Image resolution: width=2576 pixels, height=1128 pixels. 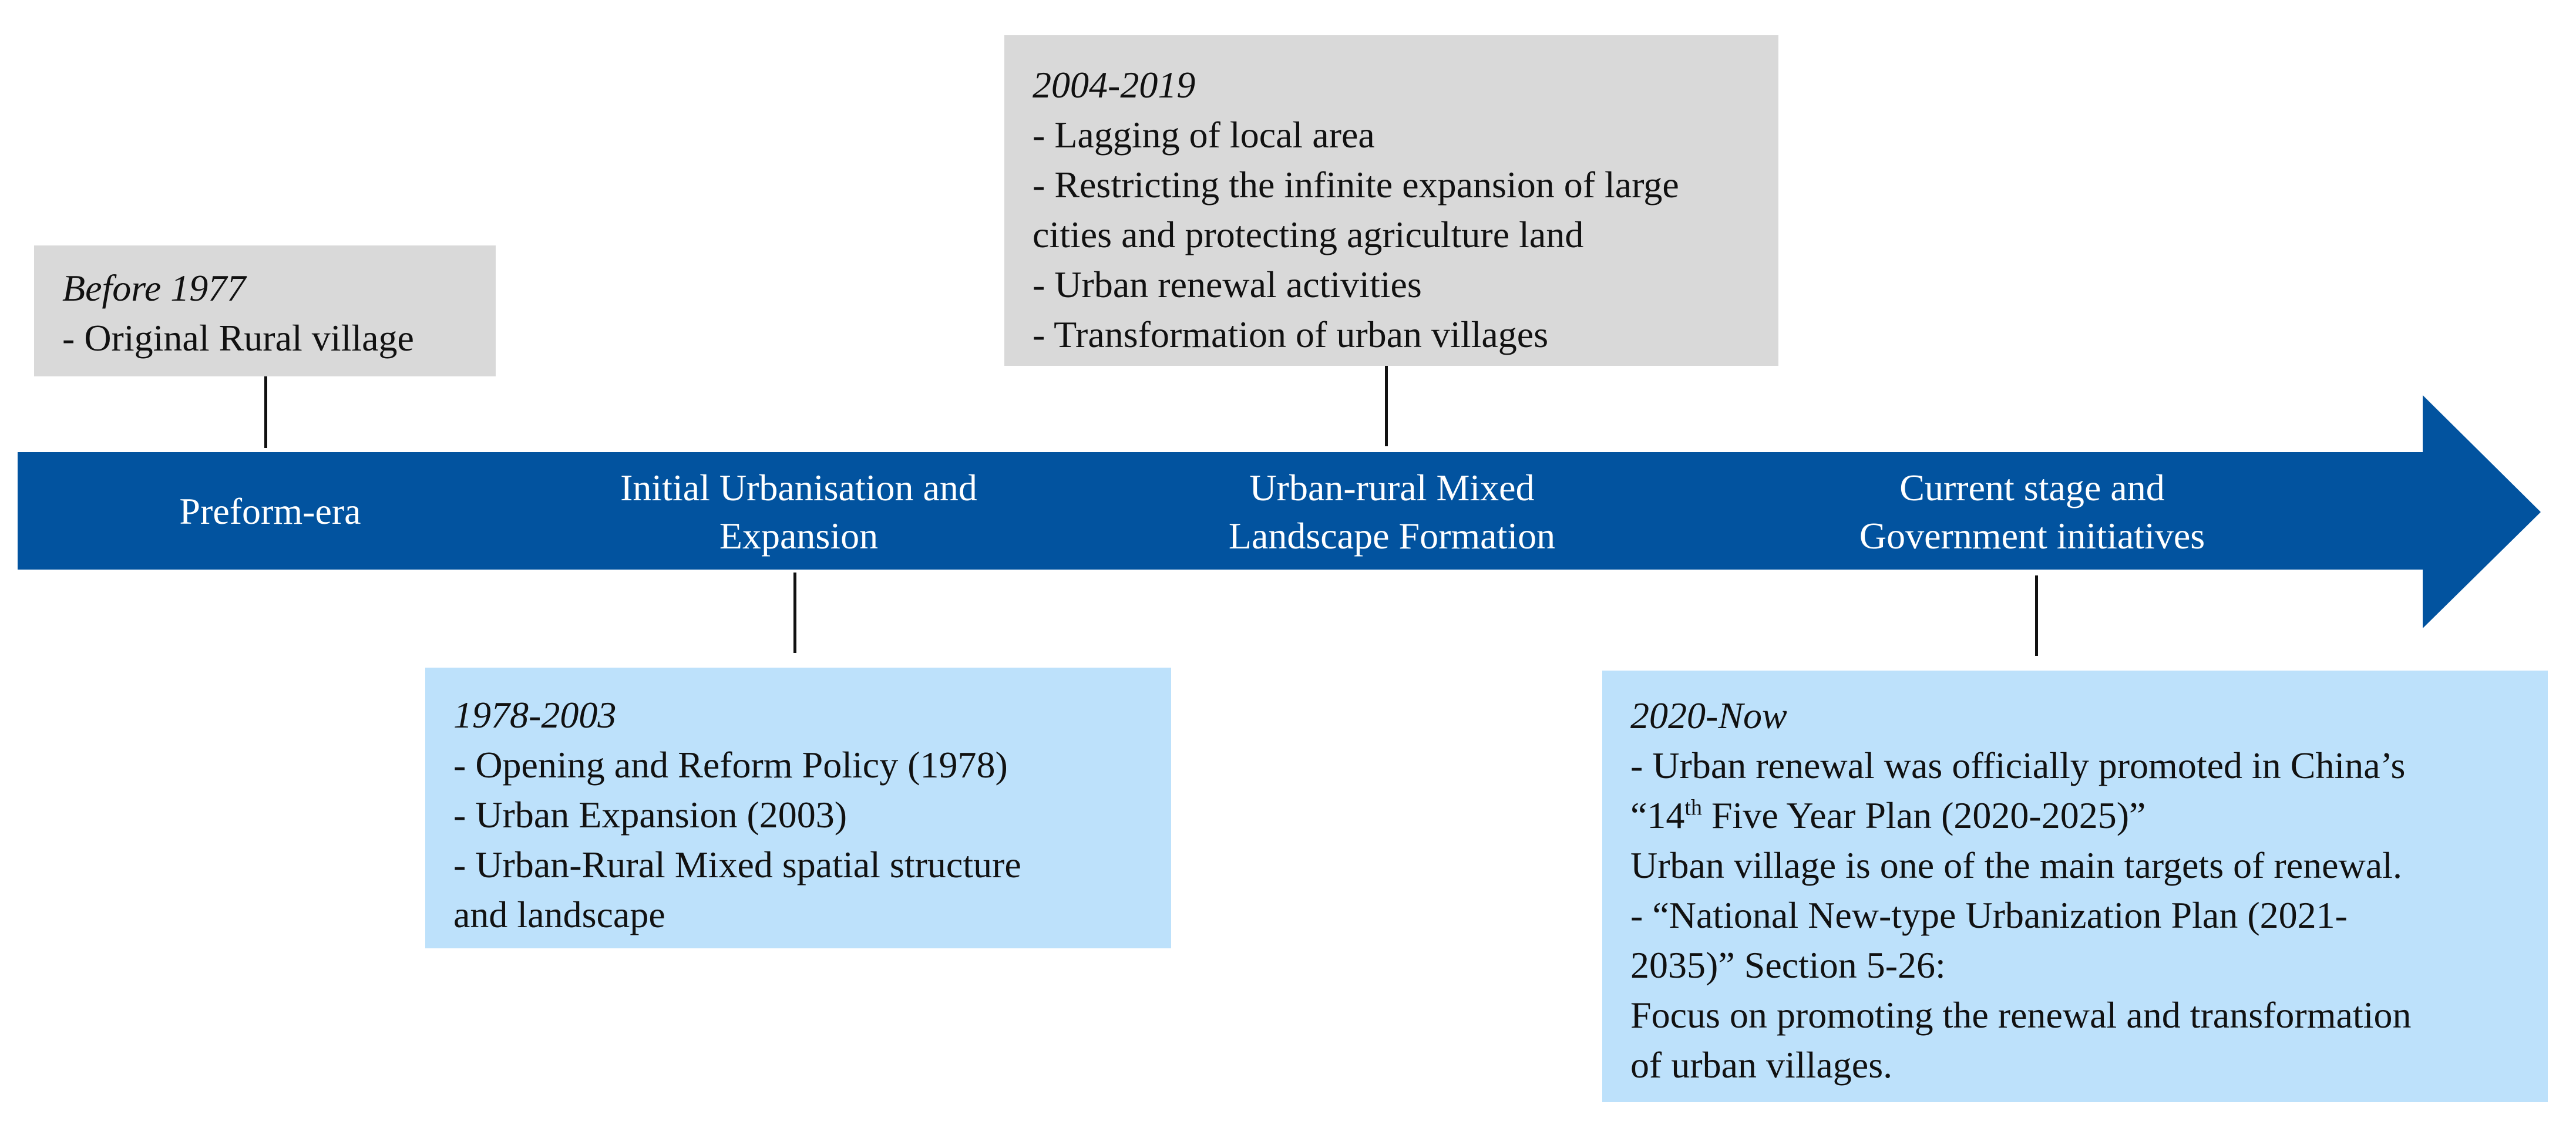 I want to click on stage-mixed-label-line-1: Urban-rural Mixed, so click(x=1392, y=488).